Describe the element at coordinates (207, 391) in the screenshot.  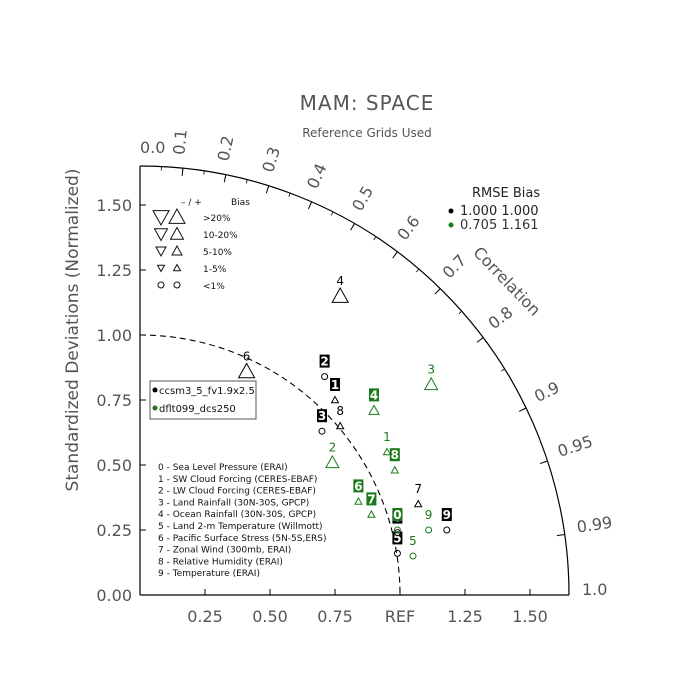
I see `case-legend-label: ccsm3_5_fv1.9x2.5` at that location.